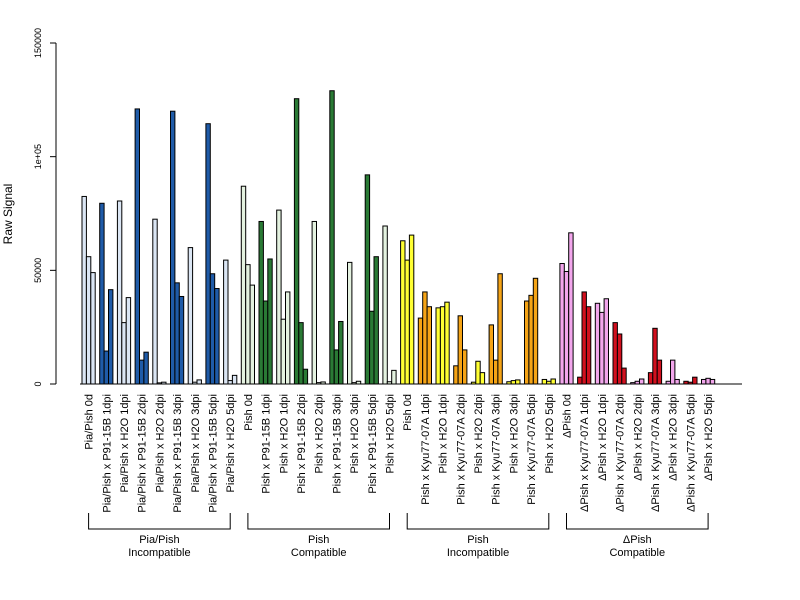 The height and width of the screenshot is (600, 800). I want to click on x-tick-label: Pish x Kyu77-07A 2dpi, so click(461, 449).